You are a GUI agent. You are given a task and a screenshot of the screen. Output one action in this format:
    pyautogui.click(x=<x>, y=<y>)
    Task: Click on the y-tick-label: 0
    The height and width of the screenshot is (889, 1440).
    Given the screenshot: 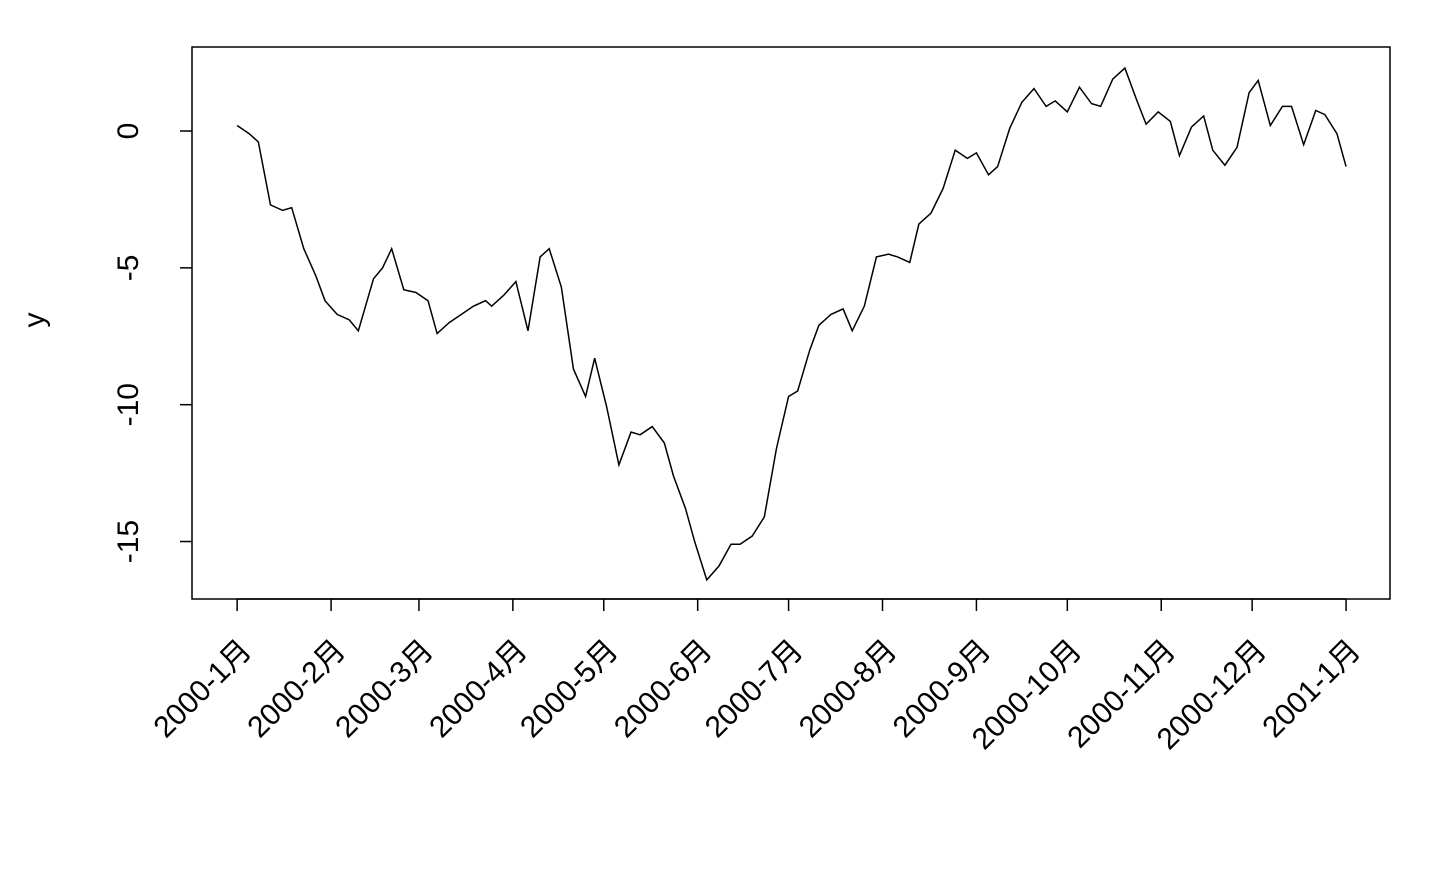 What is the action you would take?
    pyautogui.click(x=128, y=131)
    